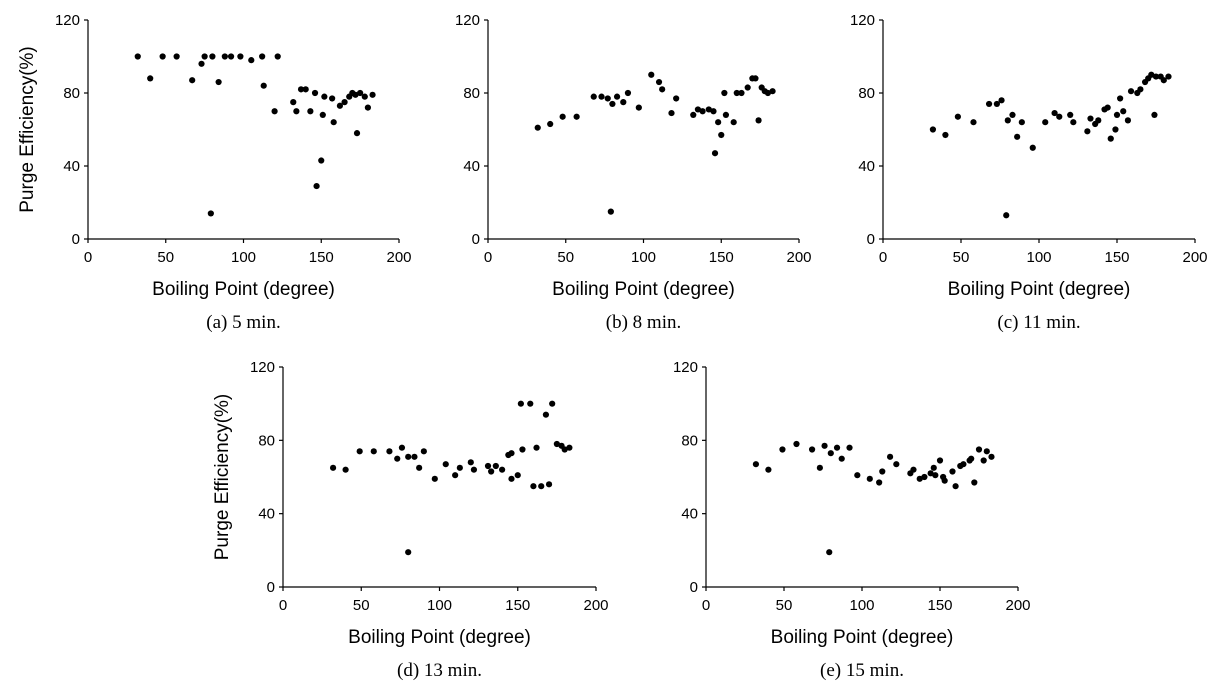 This screenshot has width=1216, height=682. I want to click on y-tick-label: 40, so click(866, 166).